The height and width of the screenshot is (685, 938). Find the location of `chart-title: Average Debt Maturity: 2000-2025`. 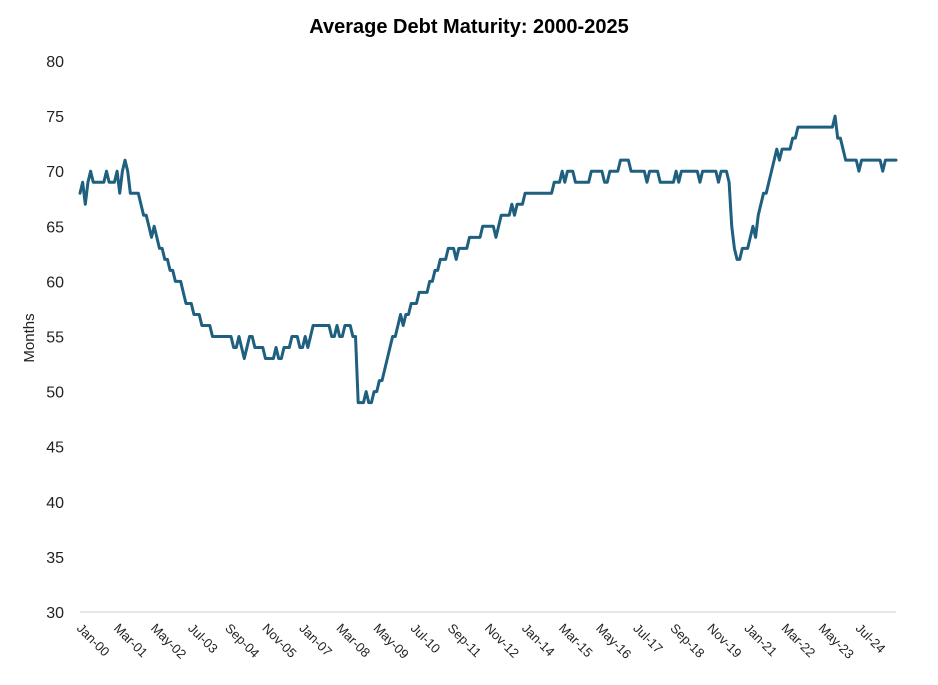

chart-title: Average Debt Maturity: 2000-2025 is located at coordinates (468, 27).